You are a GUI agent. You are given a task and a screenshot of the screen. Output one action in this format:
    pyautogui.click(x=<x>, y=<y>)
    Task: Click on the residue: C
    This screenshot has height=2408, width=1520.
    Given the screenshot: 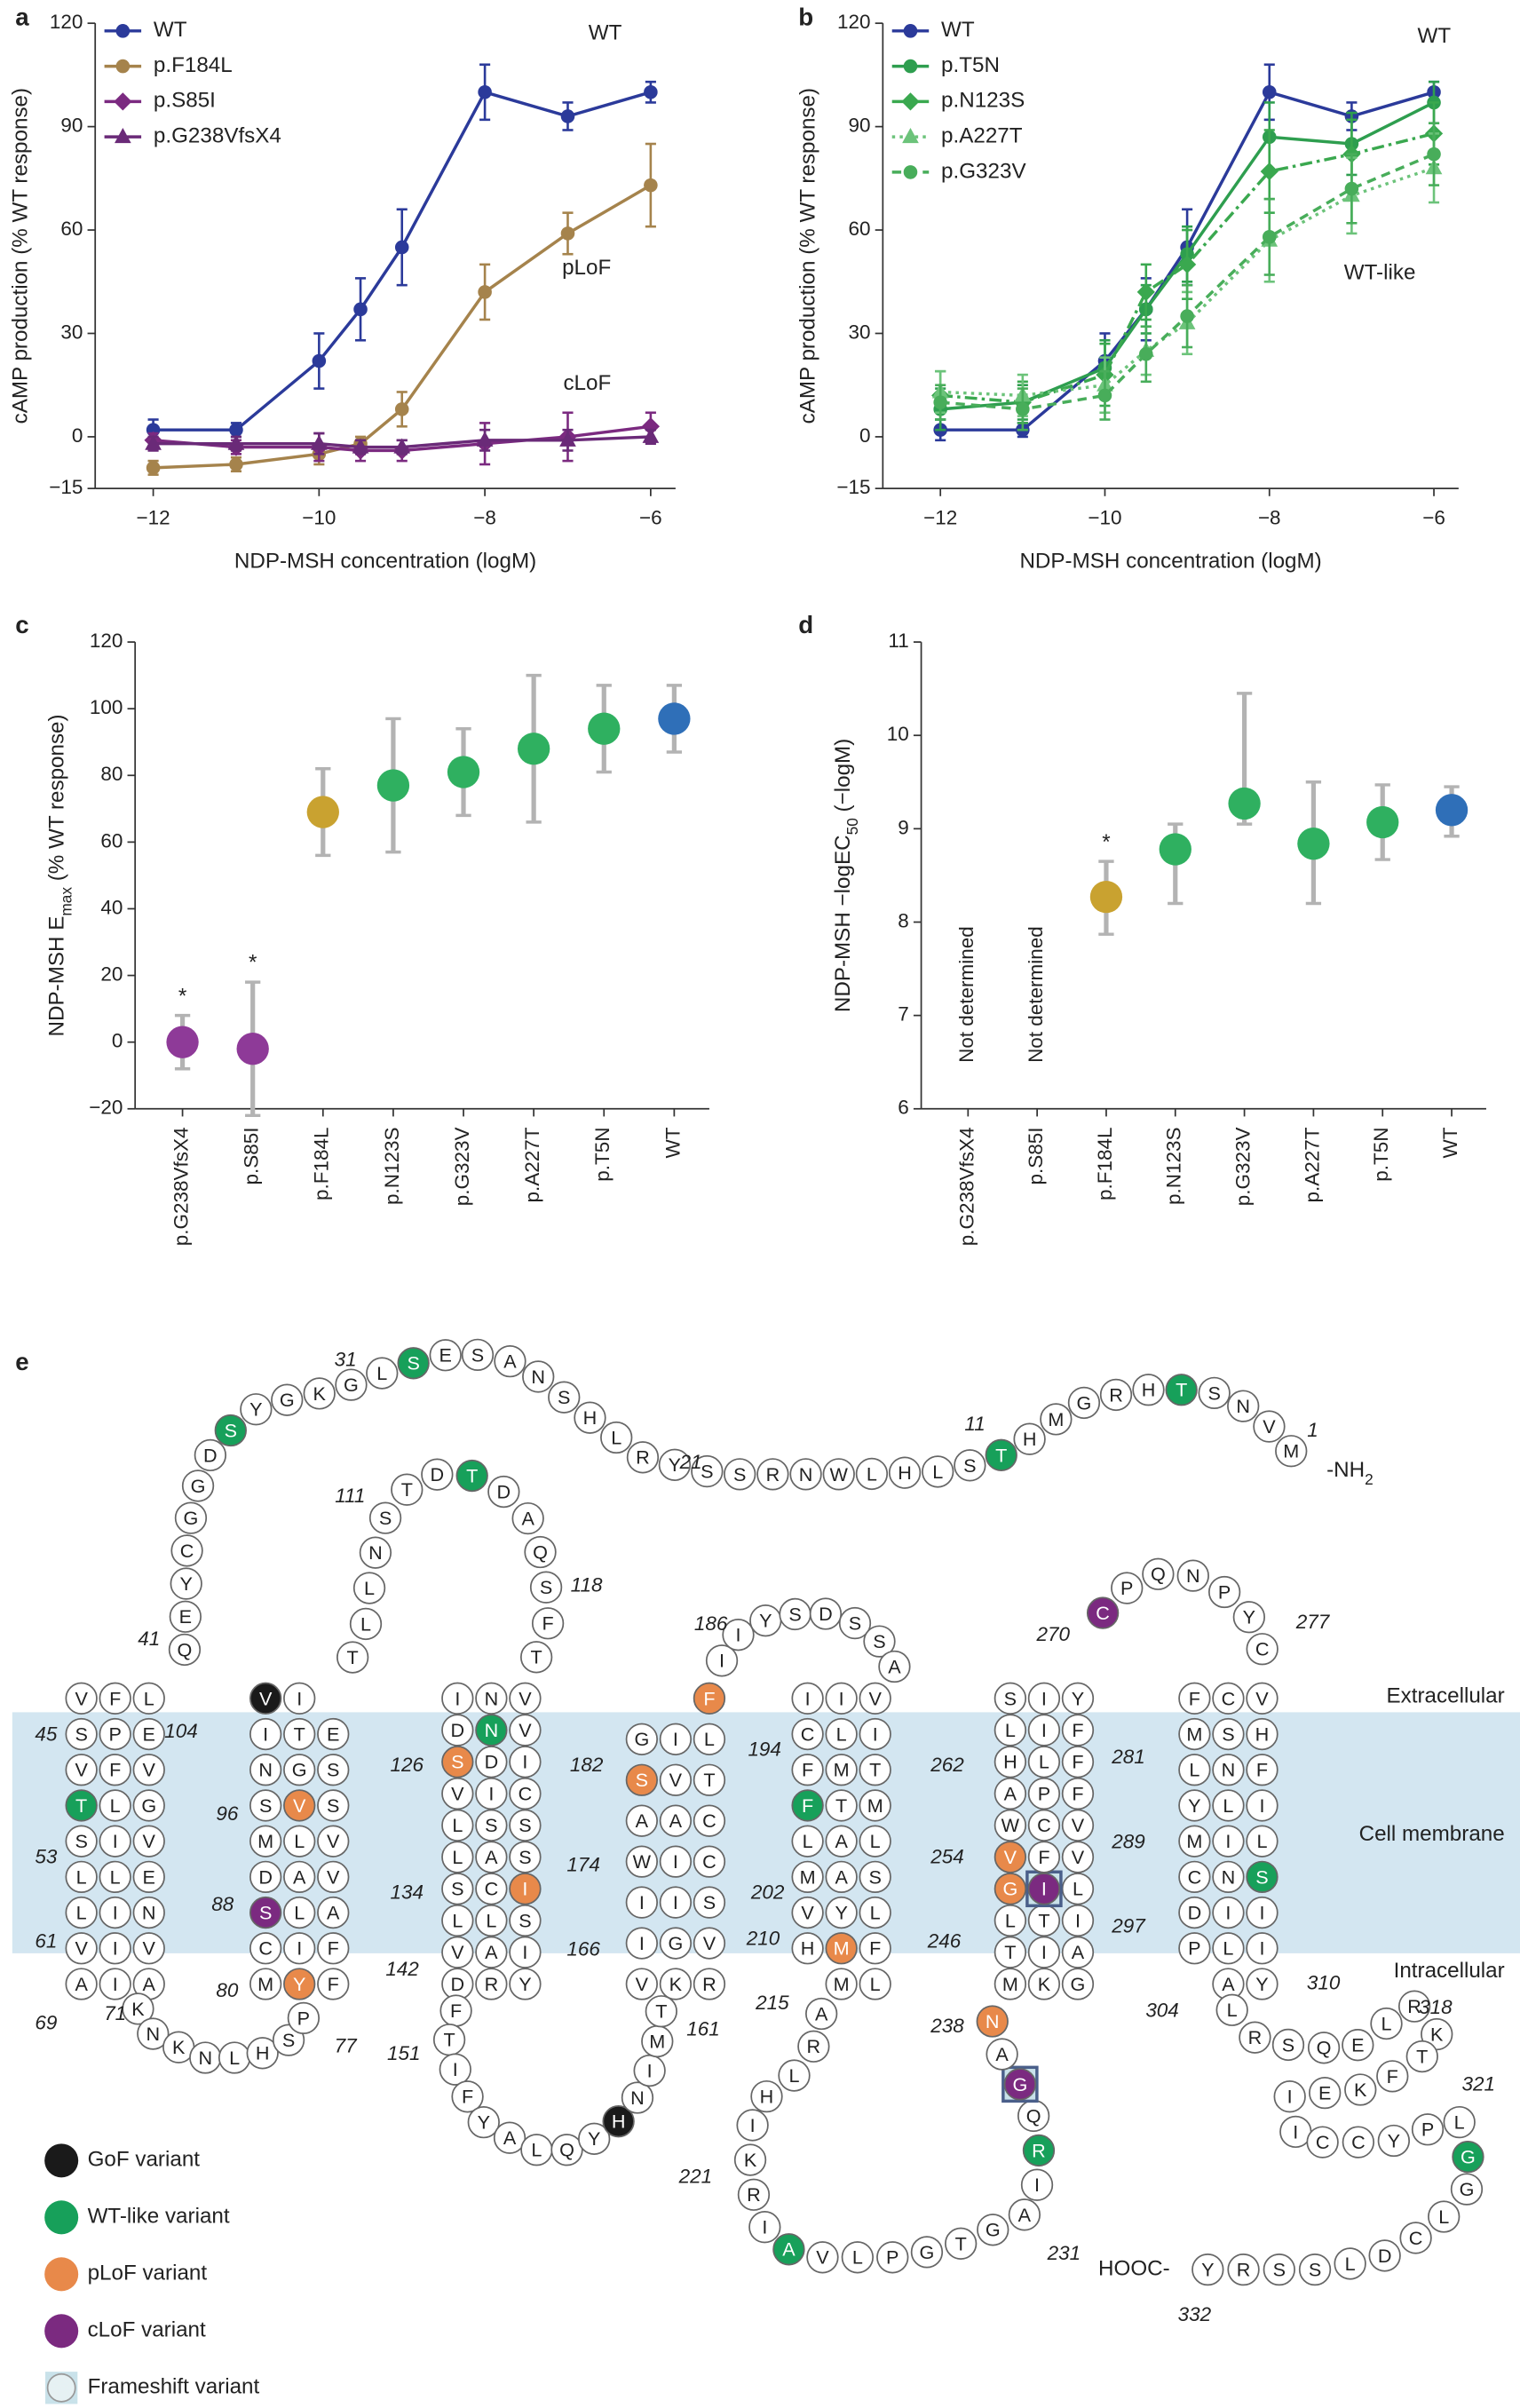 What is the action you would take?
    pyautogui.click(x=526, y=1793)
    